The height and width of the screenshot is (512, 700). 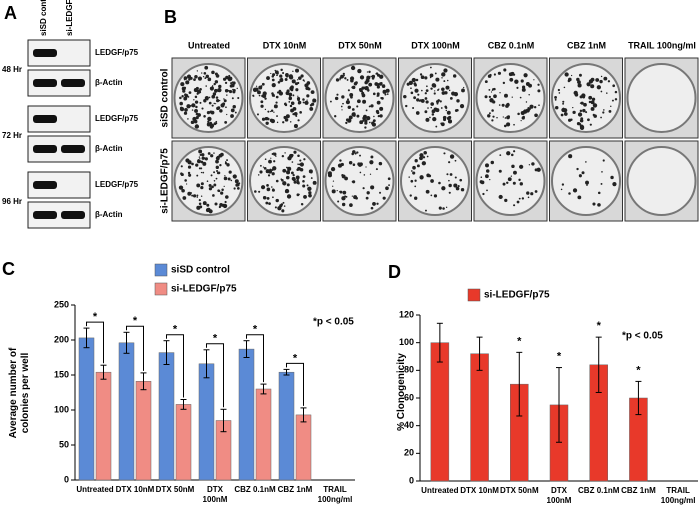 What do you see at coordinates (12, 201) in the screenshot?
I see `time-label: 96 Hr` at bounding box center [12, 201].